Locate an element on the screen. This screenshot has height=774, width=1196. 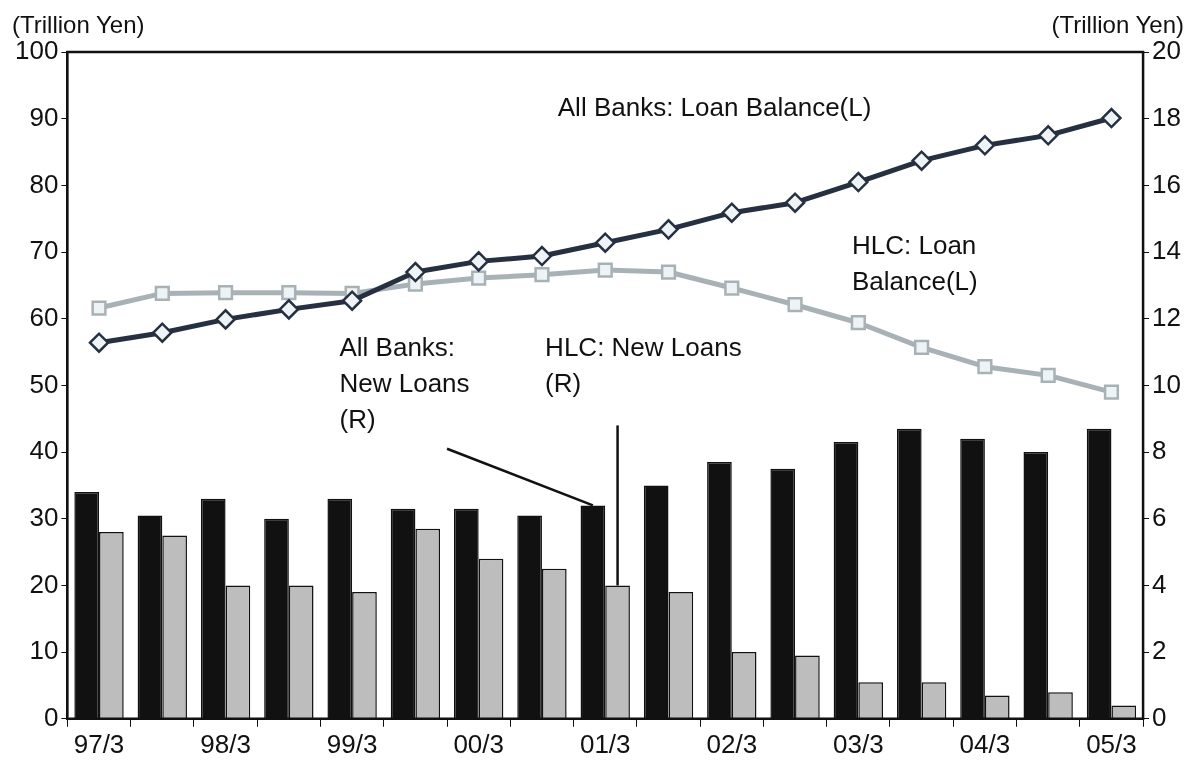
y2-tick-label: 10 is located at coordinates (1166, 383).